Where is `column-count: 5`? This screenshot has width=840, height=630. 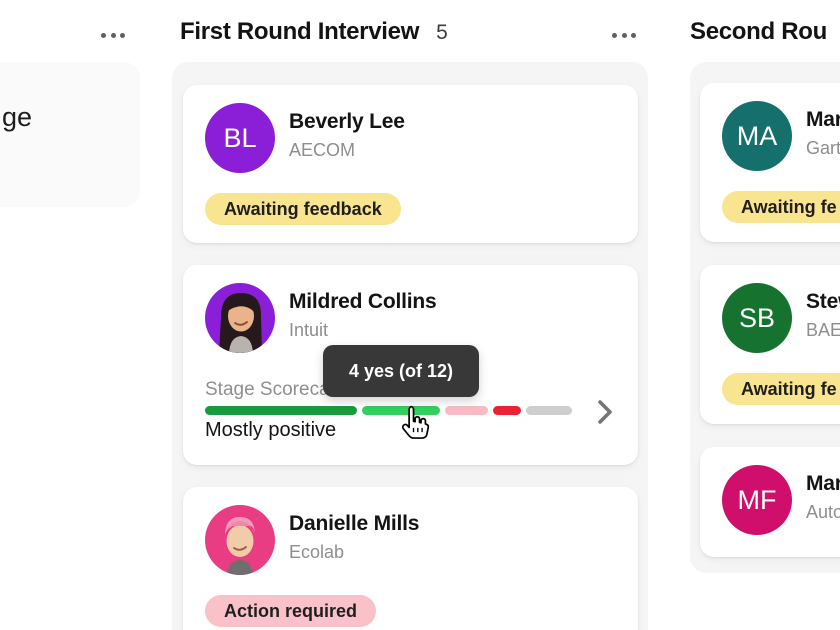 column-count: 5 is located at coordinates (442, 32).